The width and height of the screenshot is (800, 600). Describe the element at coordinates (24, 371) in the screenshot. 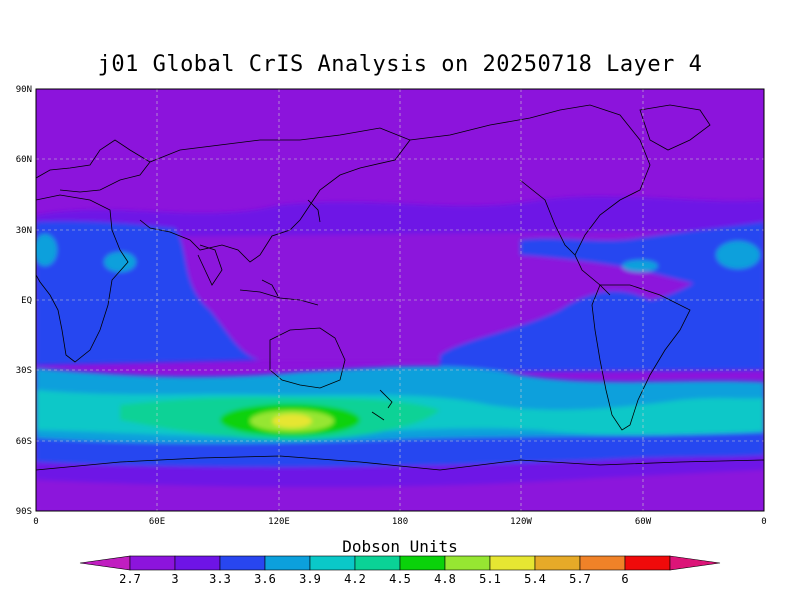

I see `lat-tick-label: 30S` at that location.